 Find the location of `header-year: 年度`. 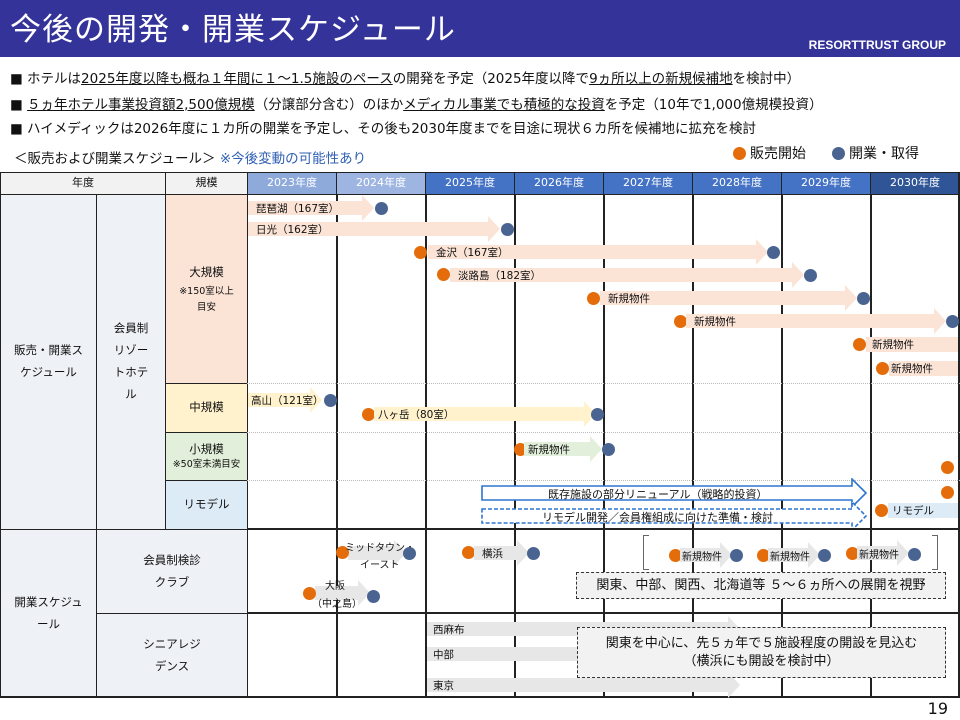

header-year: 年度 is located at coordinates (83, 183).